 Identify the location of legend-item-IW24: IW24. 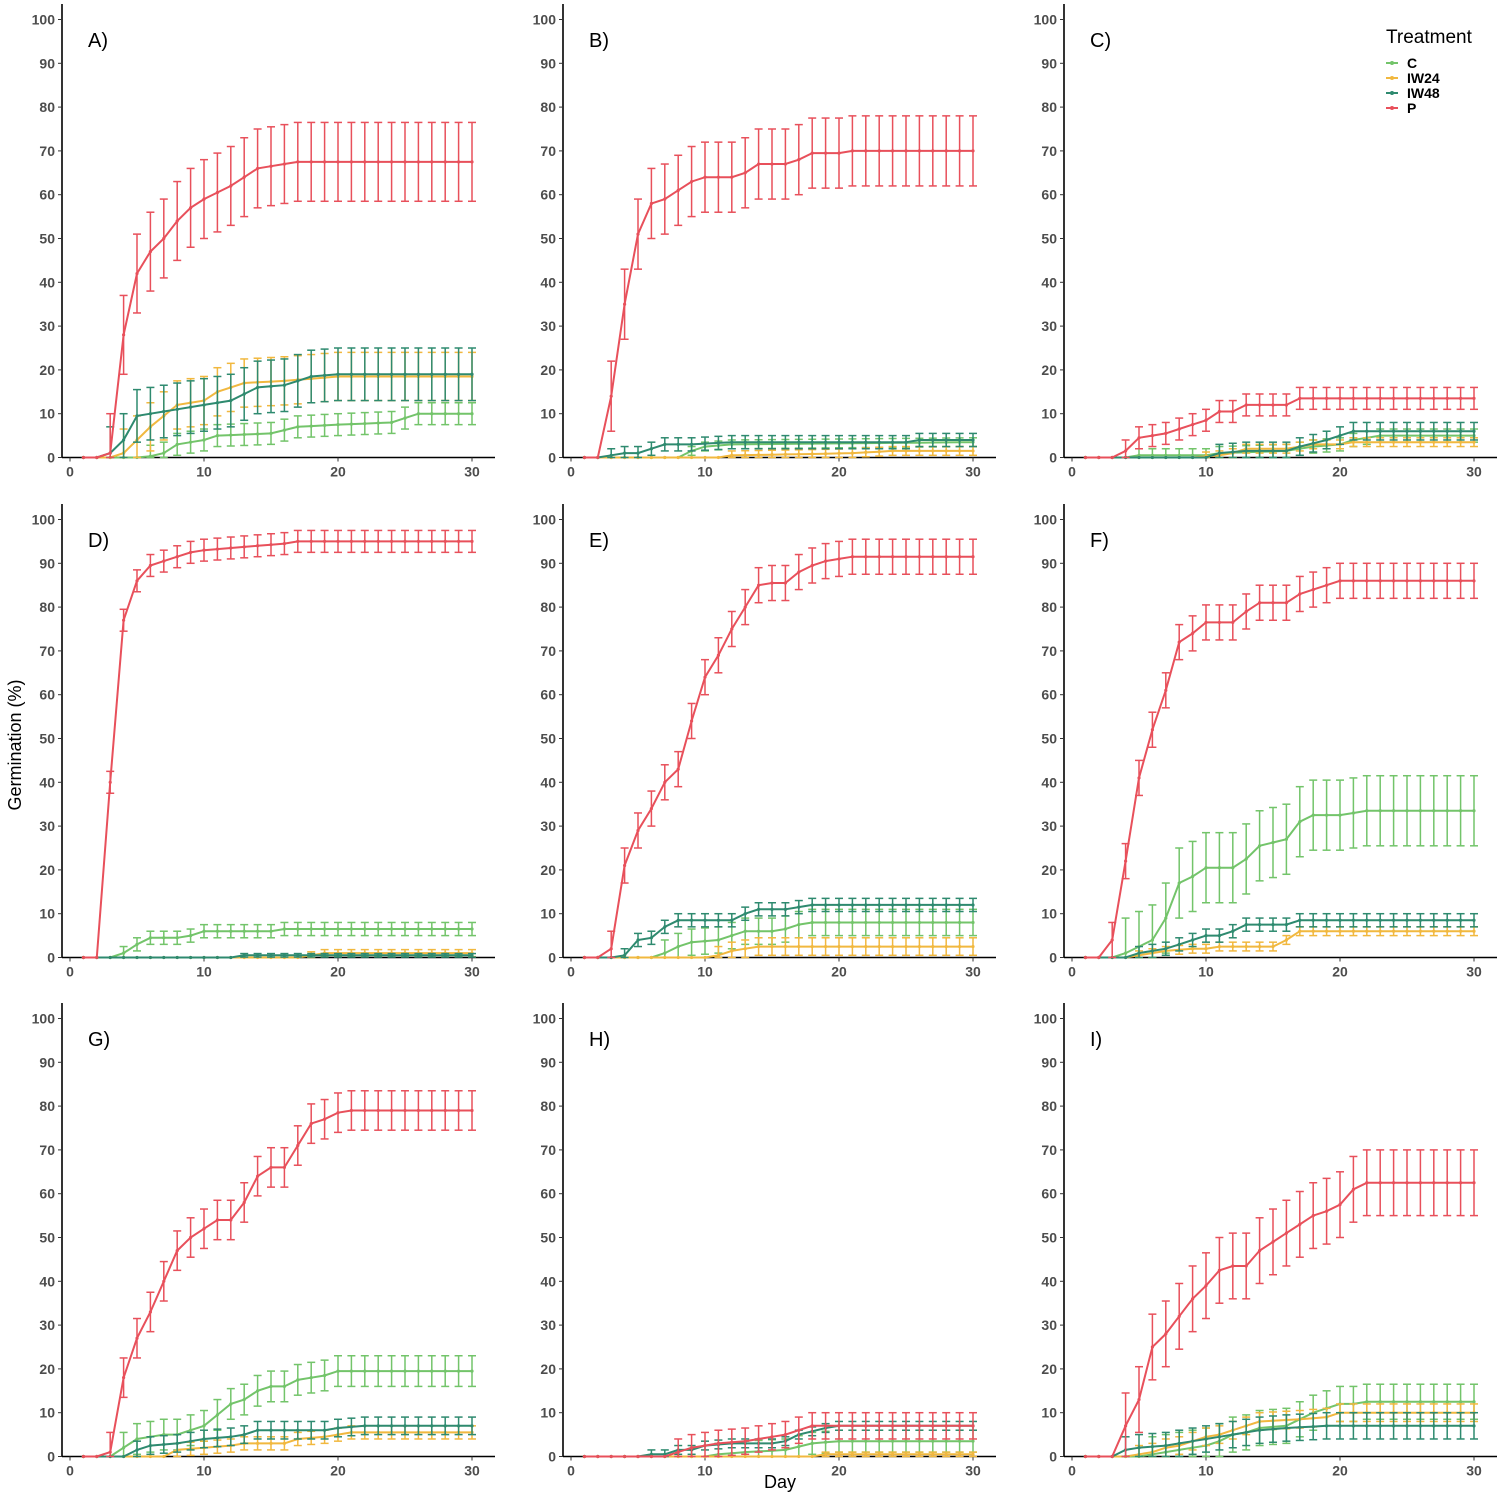
(1413, 78).